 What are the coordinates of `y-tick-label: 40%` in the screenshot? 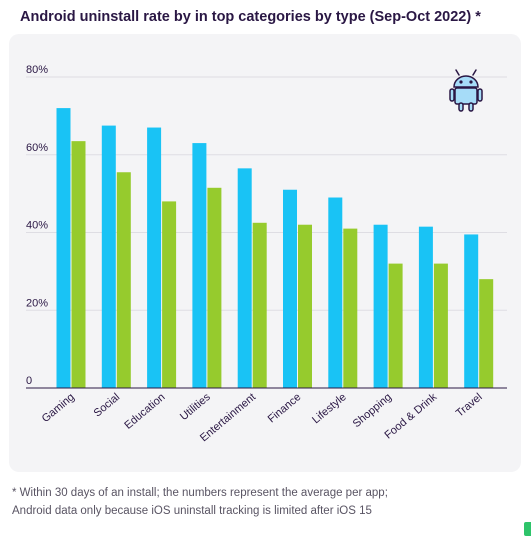 It's located at (37, 226).